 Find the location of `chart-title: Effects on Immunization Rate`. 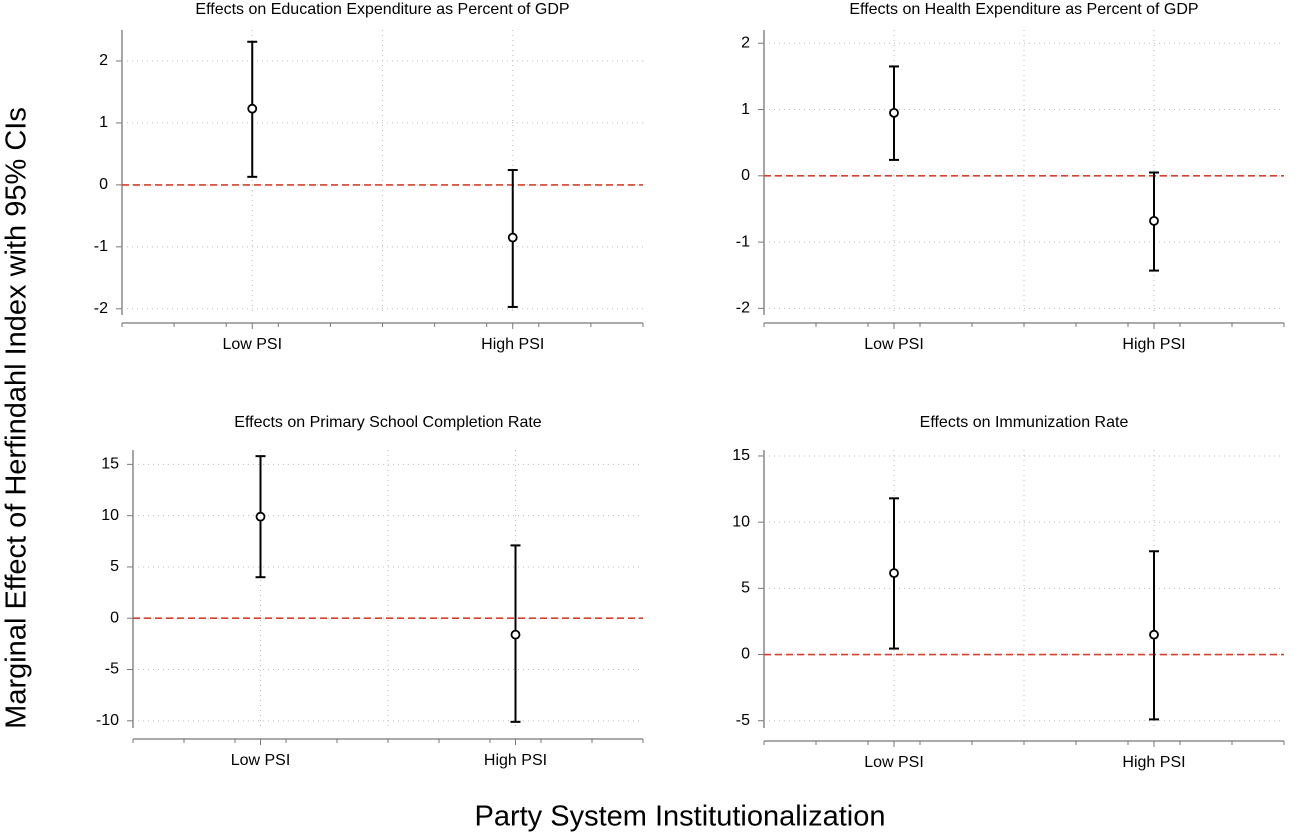

chart-title: Effects on Immunization Rate is located at coordinates (1024, 422).